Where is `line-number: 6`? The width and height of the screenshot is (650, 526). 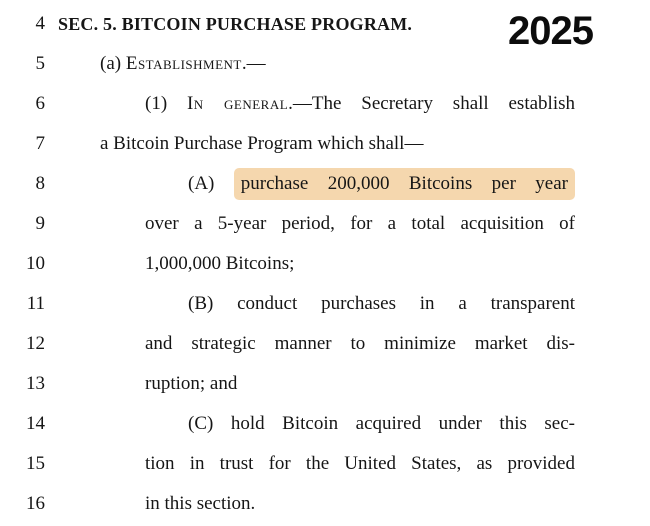
line-number: 6 is located at coordinates (40, 103).